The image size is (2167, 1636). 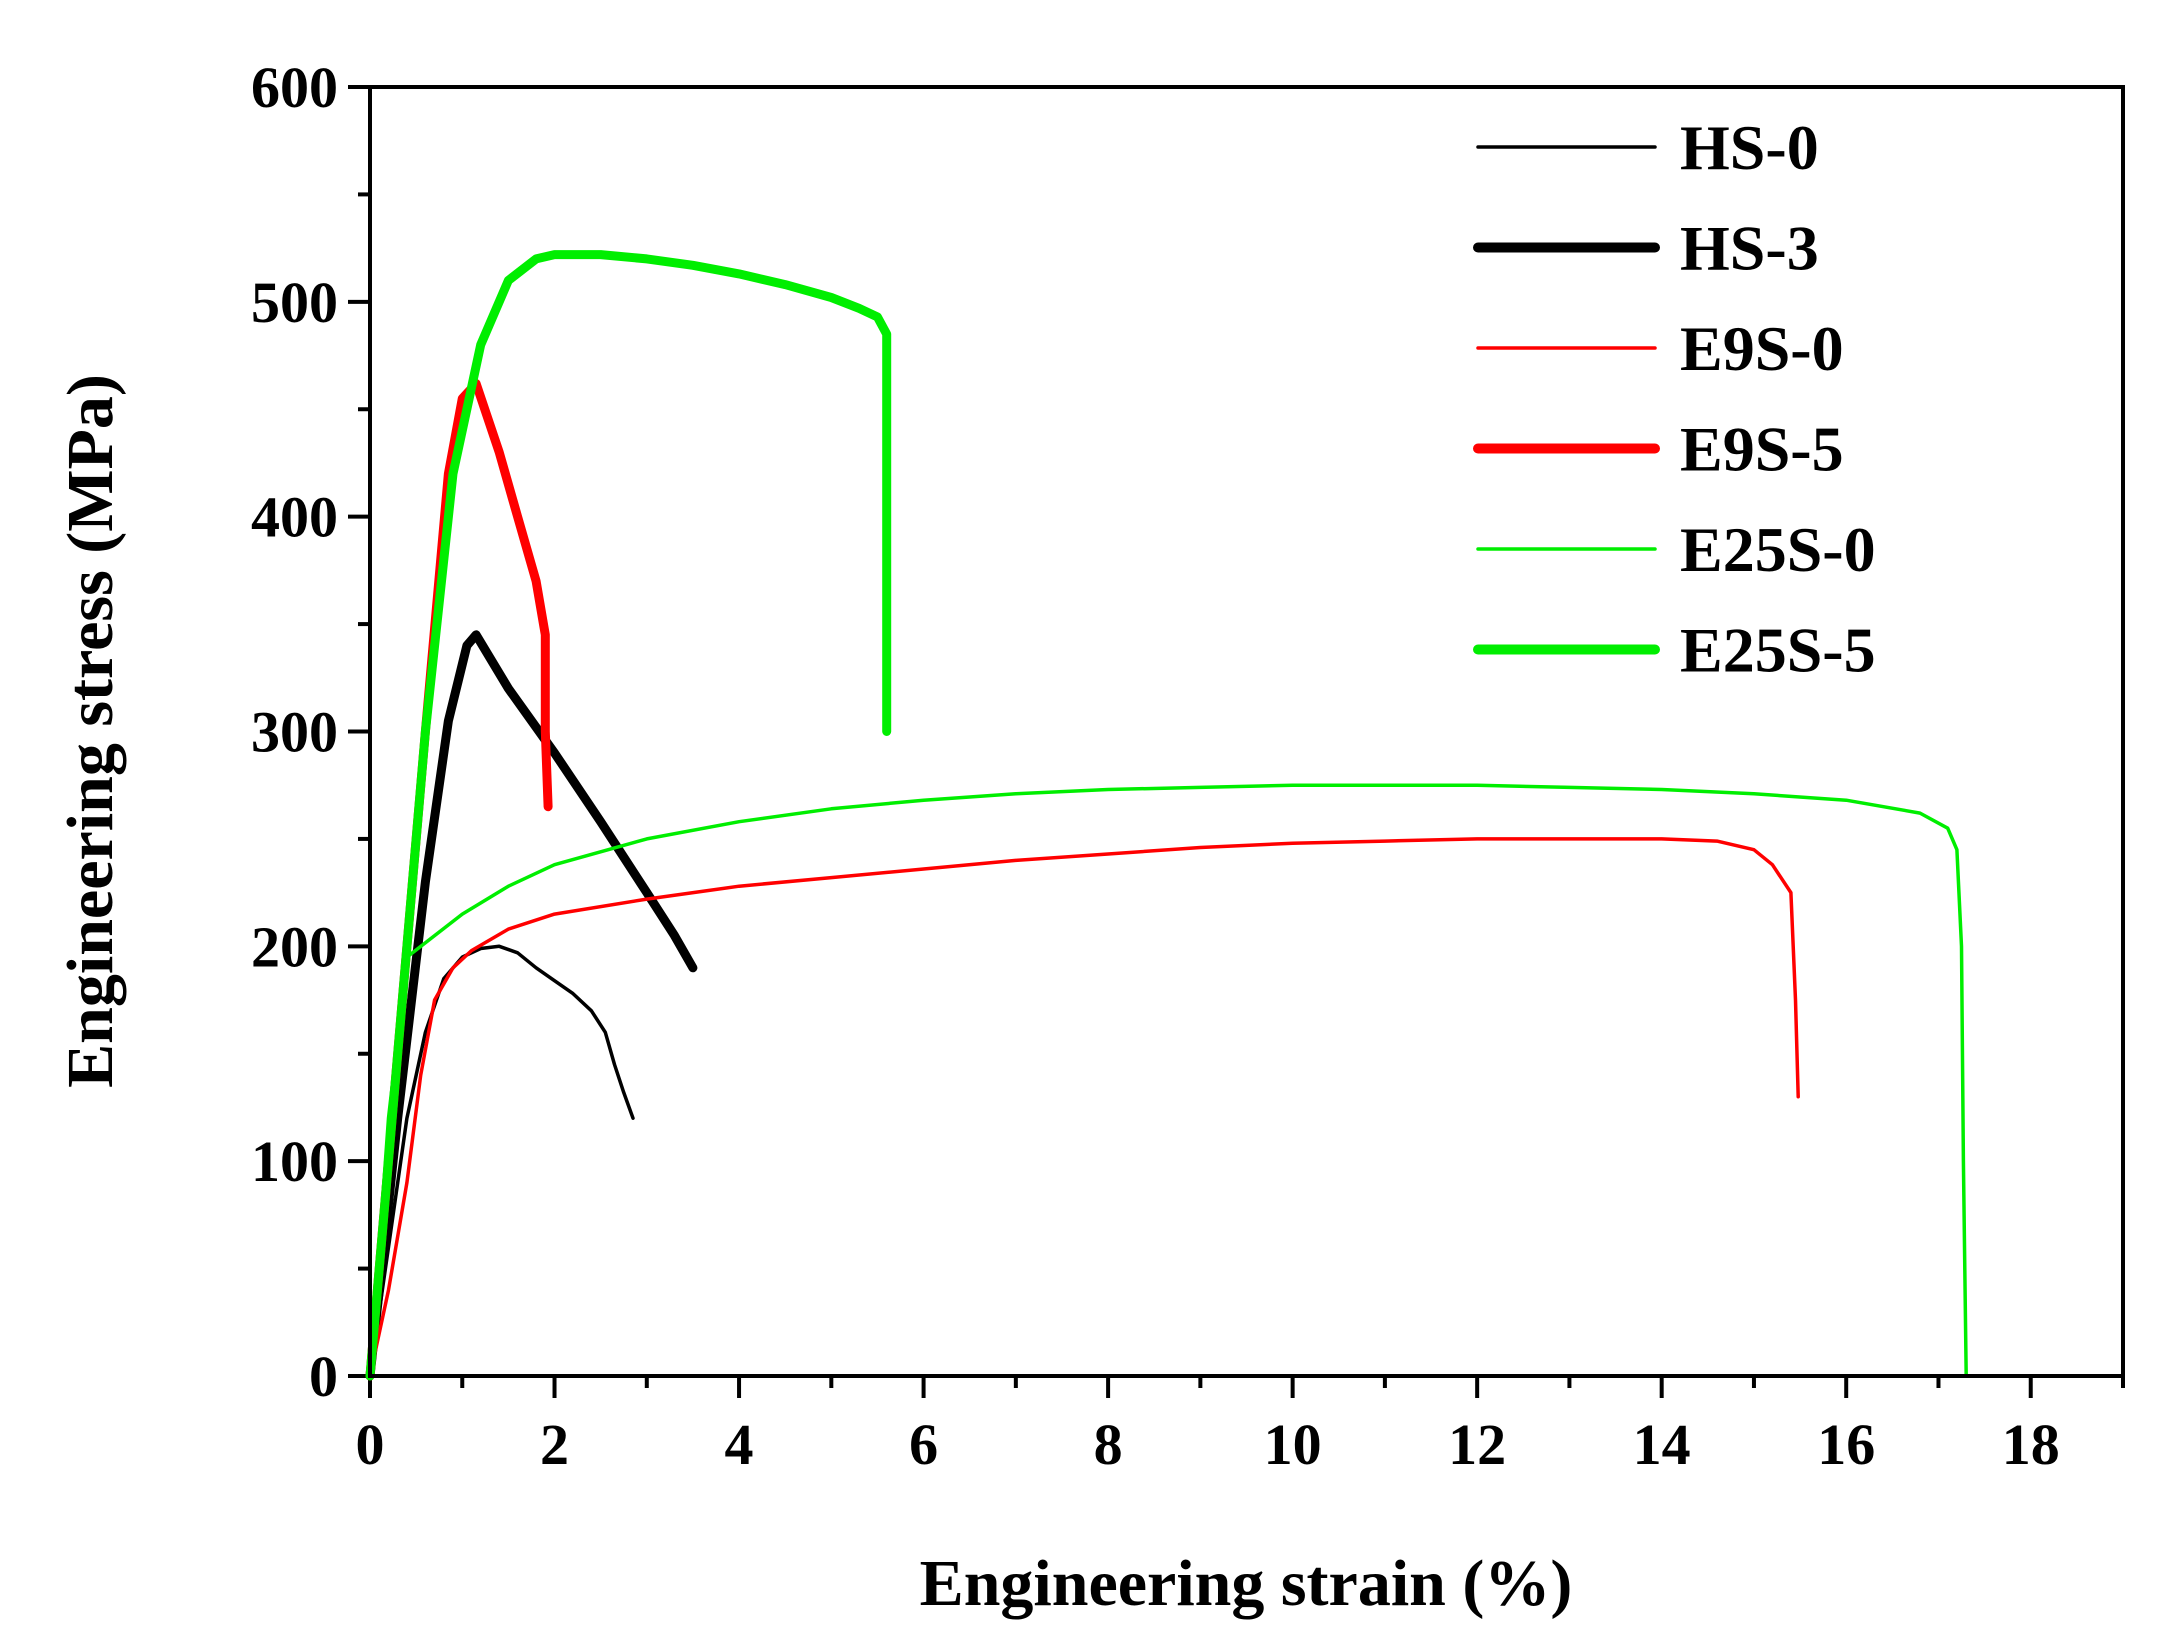 I want to click on legend-label-e9s-0: E9S-0, so click(x=1762, y=348).